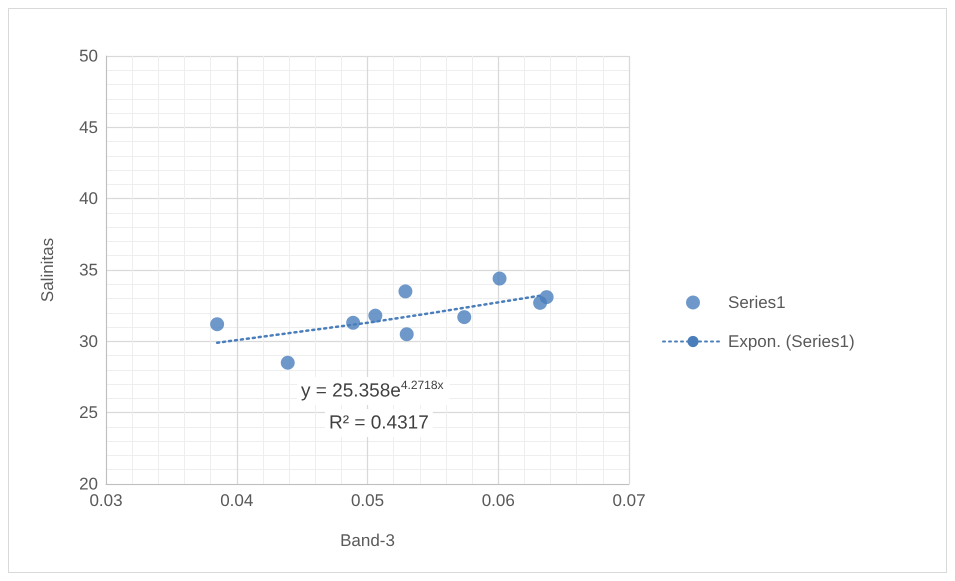  Describe the element at coordinates (106, 500) in the screenshot. I see `x-tick-label: 0.03` at that location.